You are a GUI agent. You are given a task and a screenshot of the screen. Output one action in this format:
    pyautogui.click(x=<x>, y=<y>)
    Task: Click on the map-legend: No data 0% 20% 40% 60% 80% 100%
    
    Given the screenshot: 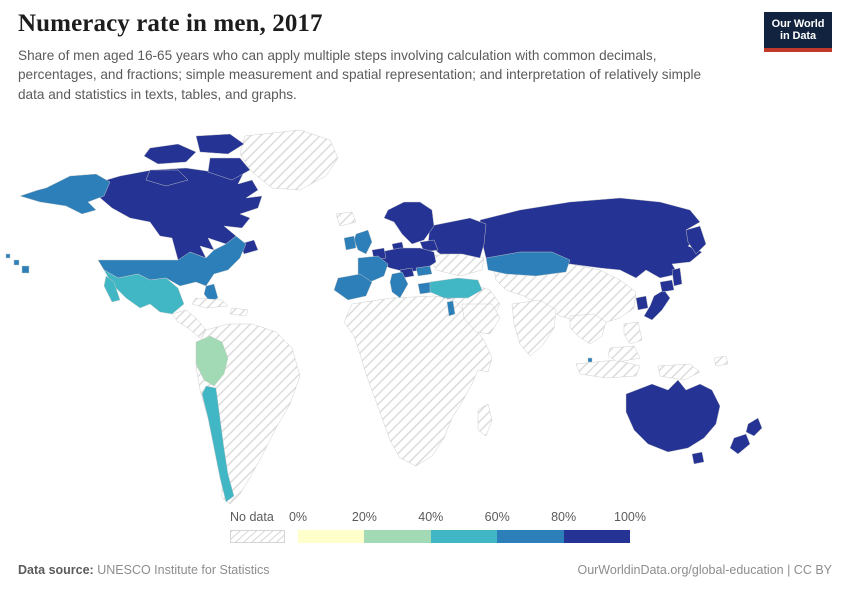 What is the action you would take?
    pyautogui.click(x=425, y=531)
    